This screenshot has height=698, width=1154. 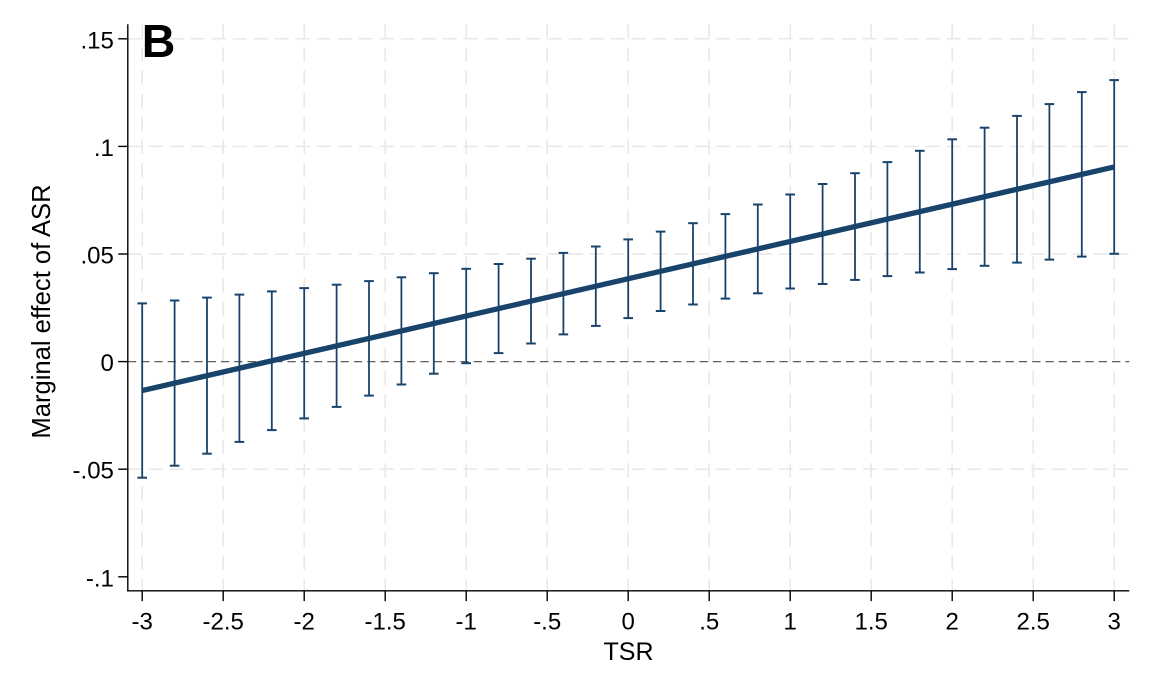 I want to click on svg-text: .1, so click(x=104, y=148).